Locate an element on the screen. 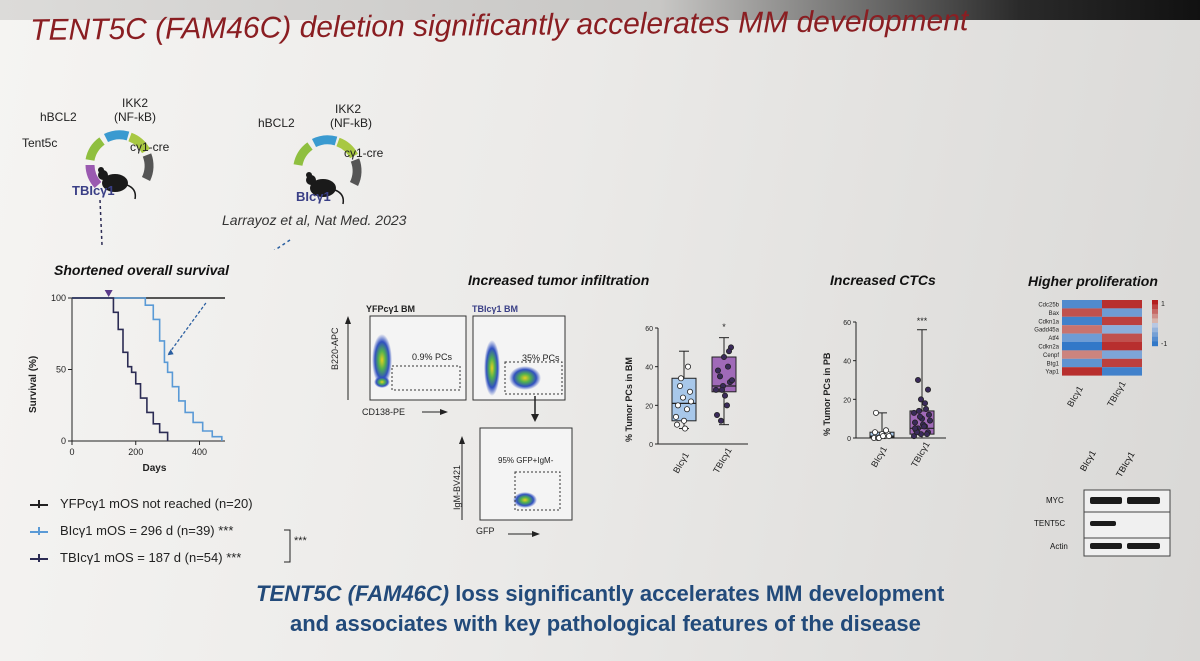 The image size is (1200, 661). gene-label: Cdkn2a is located at coordinates (1048, 348).